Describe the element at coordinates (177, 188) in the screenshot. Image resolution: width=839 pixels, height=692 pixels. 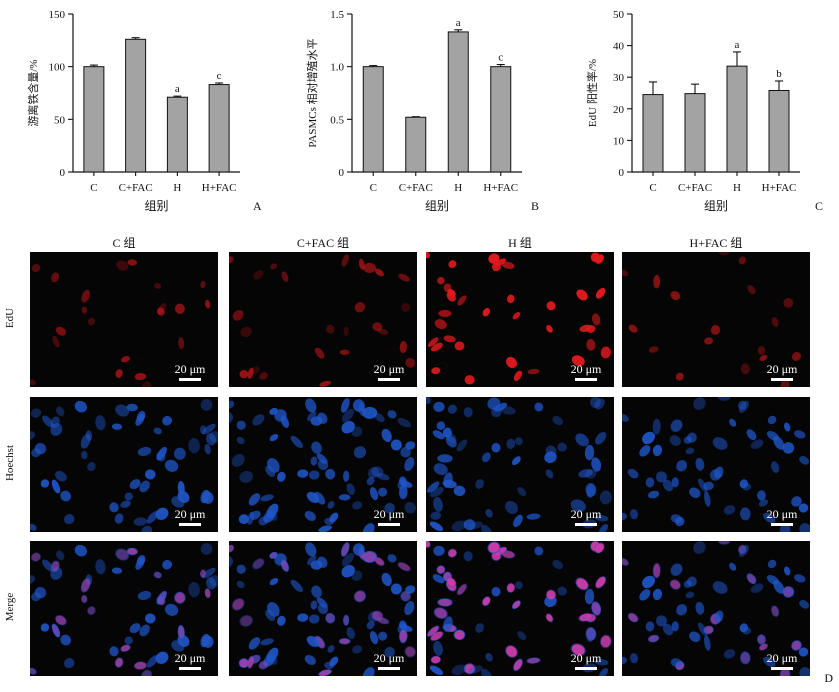
I see `panel-a-xtick-label: H` at that location.